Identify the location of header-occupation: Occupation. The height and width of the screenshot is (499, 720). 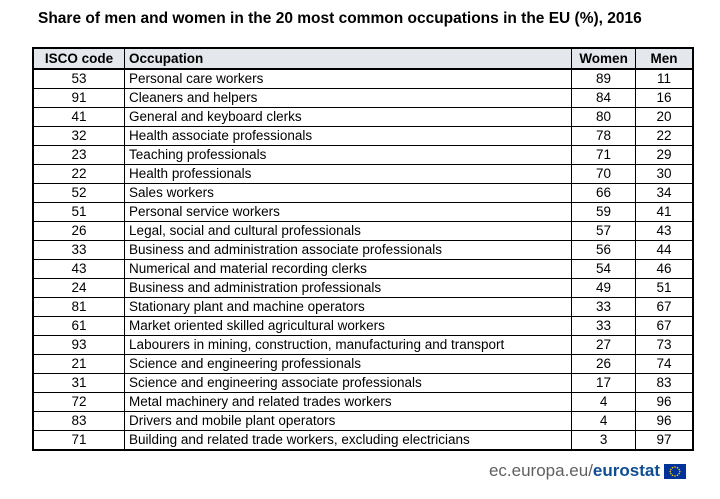
(348, 58).